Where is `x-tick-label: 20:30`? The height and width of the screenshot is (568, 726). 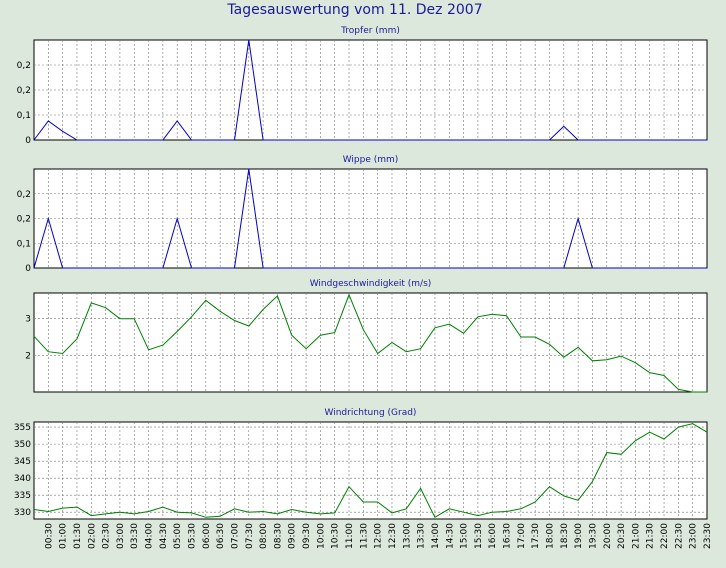
x-tick-label: 20:30 is located at coordinates (622, 536).